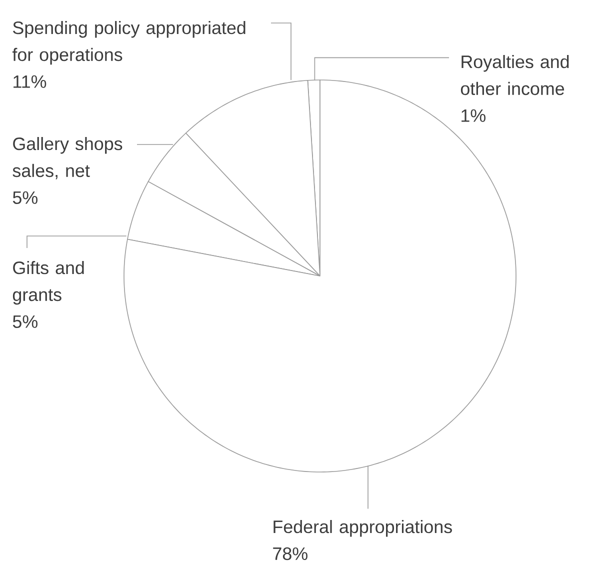 The height and width of the screenshot is (562, 591). Describe the element at coordinates (514, 75) in the screenshot. I see `slice-label: Royalties and other income` at that location.